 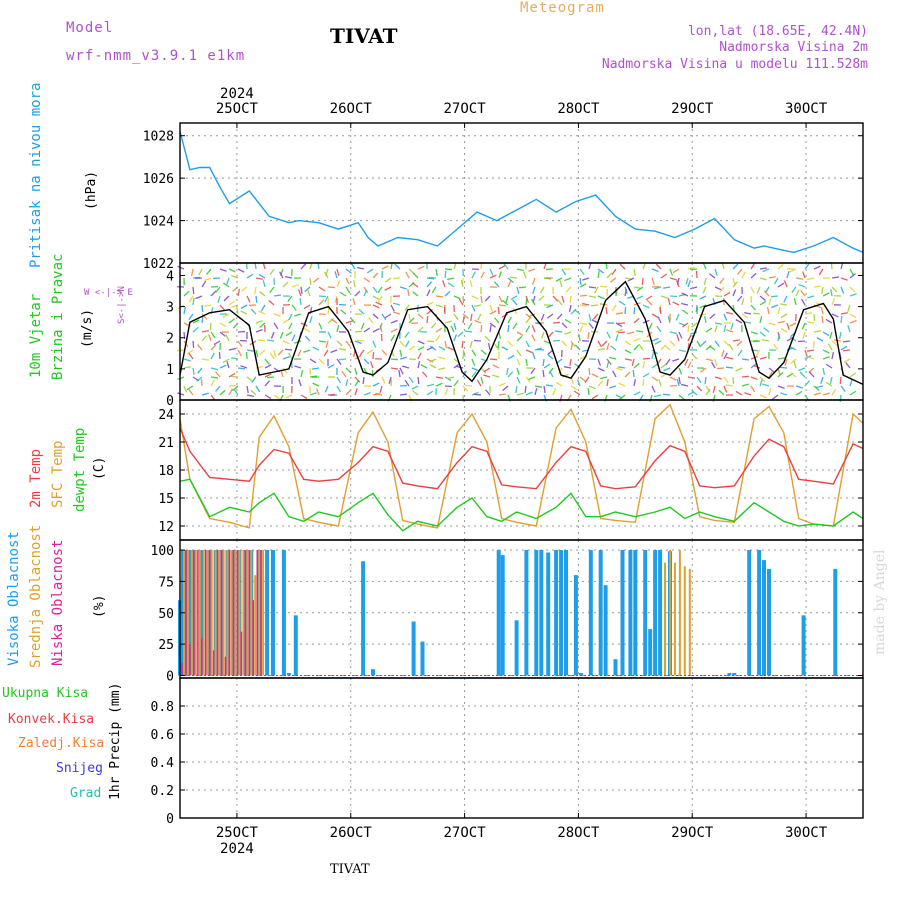 I want to click on ytick-label: 50, so click(x=166, y=614).